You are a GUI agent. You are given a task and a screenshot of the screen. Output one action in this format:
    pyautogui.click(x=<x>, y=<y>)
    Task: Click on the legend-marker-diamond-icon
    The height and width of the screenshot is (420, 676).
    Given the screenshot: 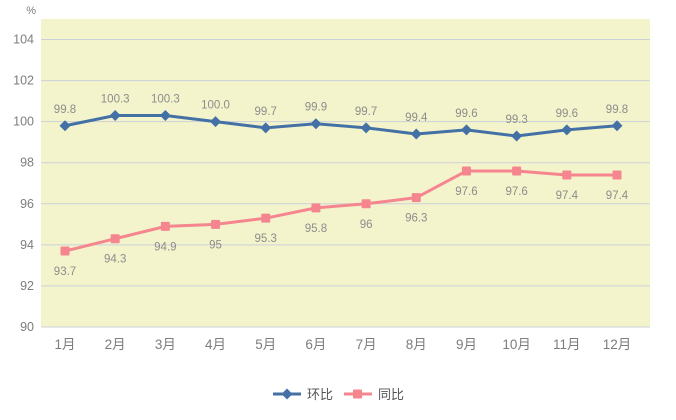 What is the action you would take?
    pyautogui.click(x=286, y=394)
    